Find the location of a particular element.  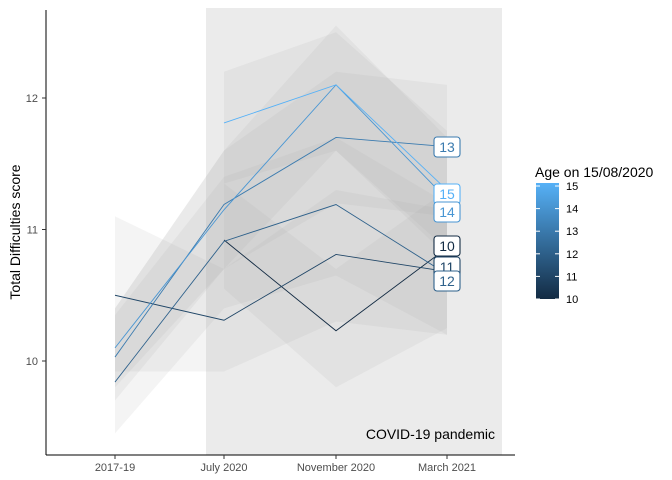

legend-tick-label: 11 is located at coordinates (571, 277).